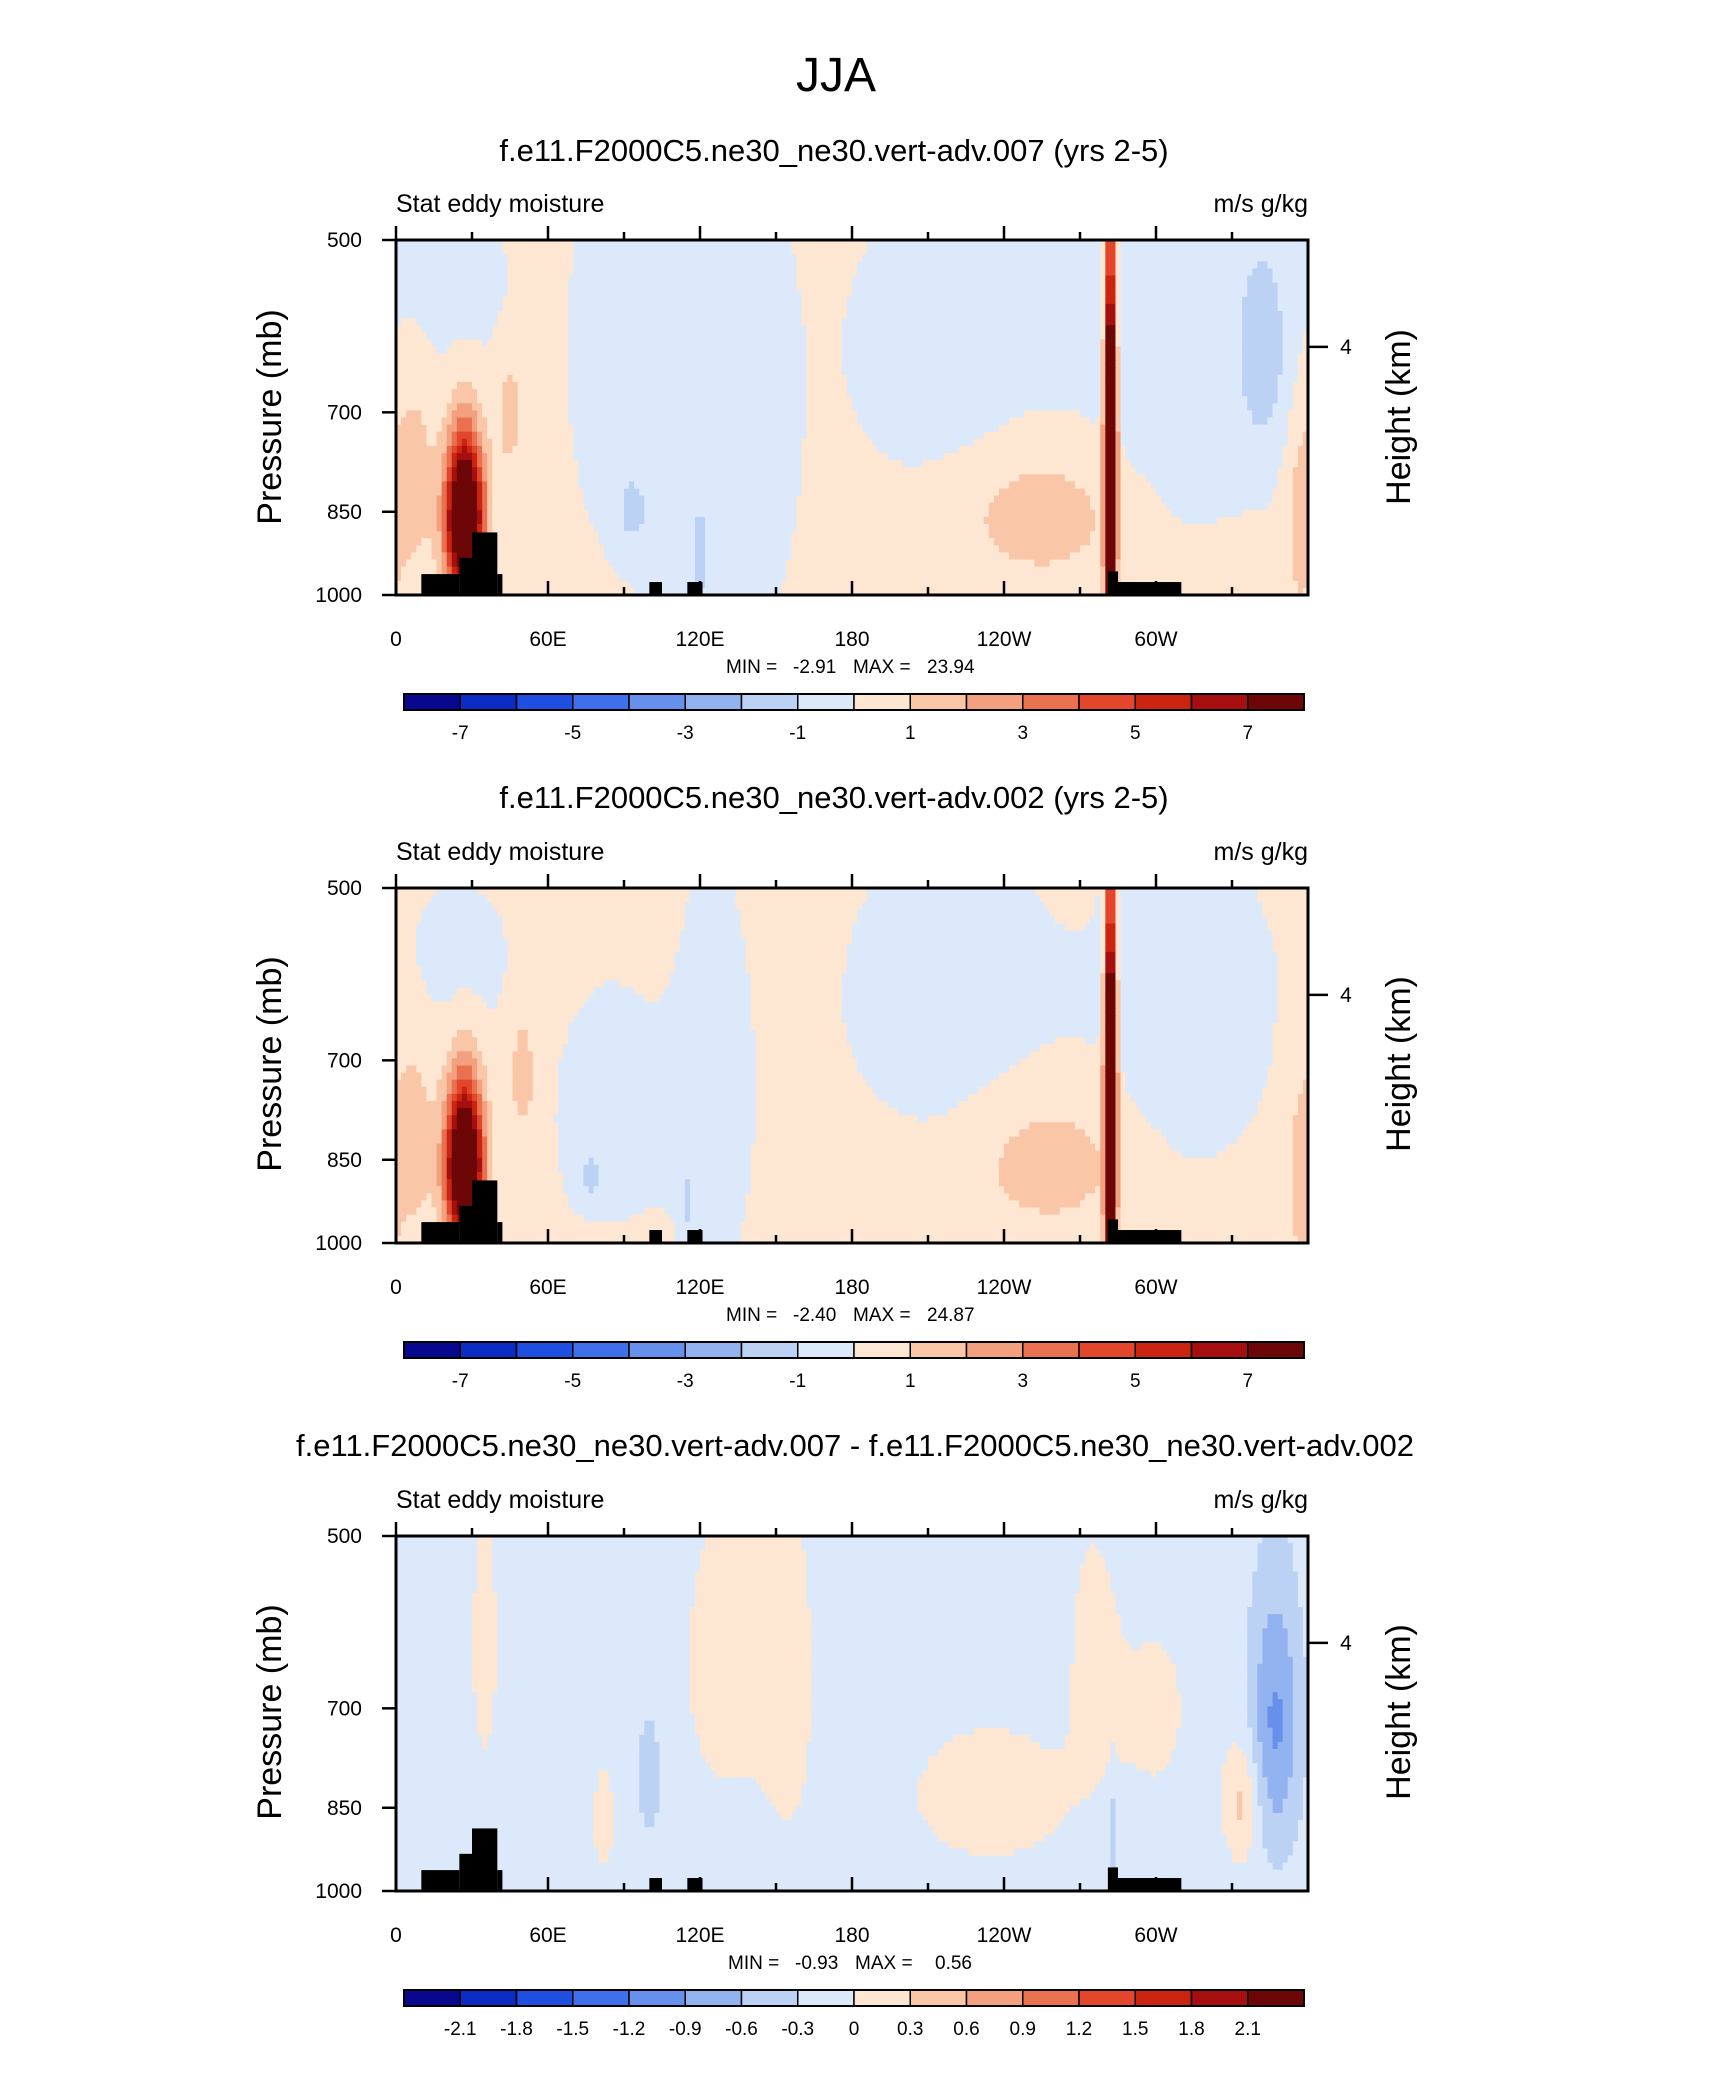 The width and height of the screenshot is (1710, 2074). I want to click on right-string: m/s g/kg, so click(1261, 204).